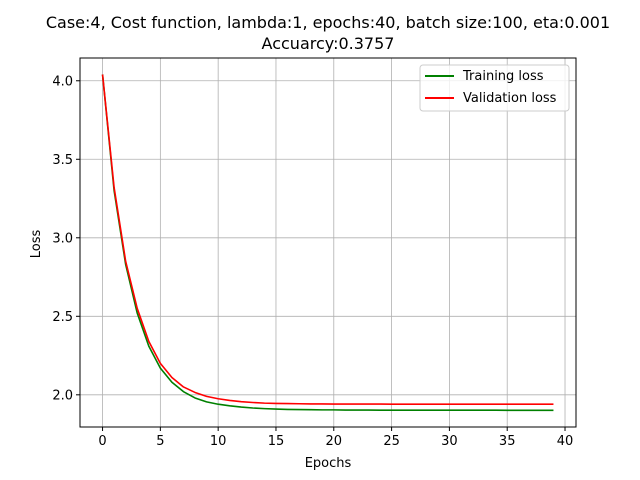  I want to click on y-tick-label: 2.5, so click(62, 317).